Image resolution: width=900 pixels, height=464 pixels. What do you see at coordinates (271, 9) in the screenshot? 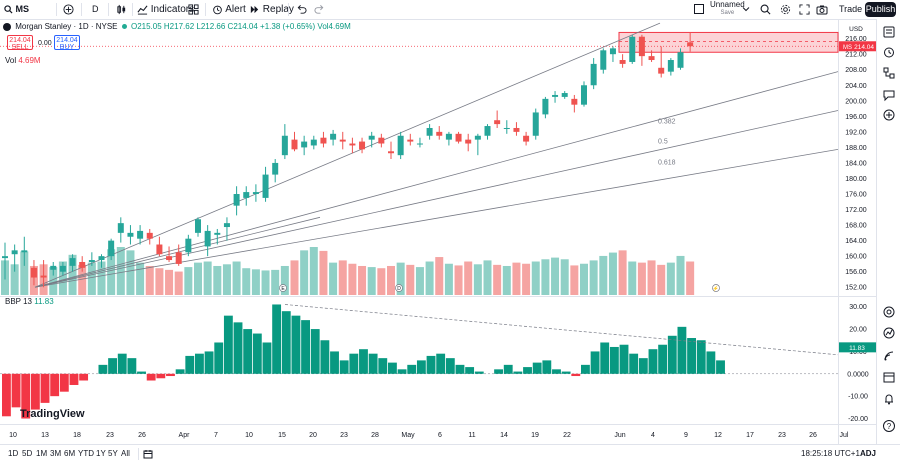
I see `replay-button: Replay` at bounding box center [271, 9].